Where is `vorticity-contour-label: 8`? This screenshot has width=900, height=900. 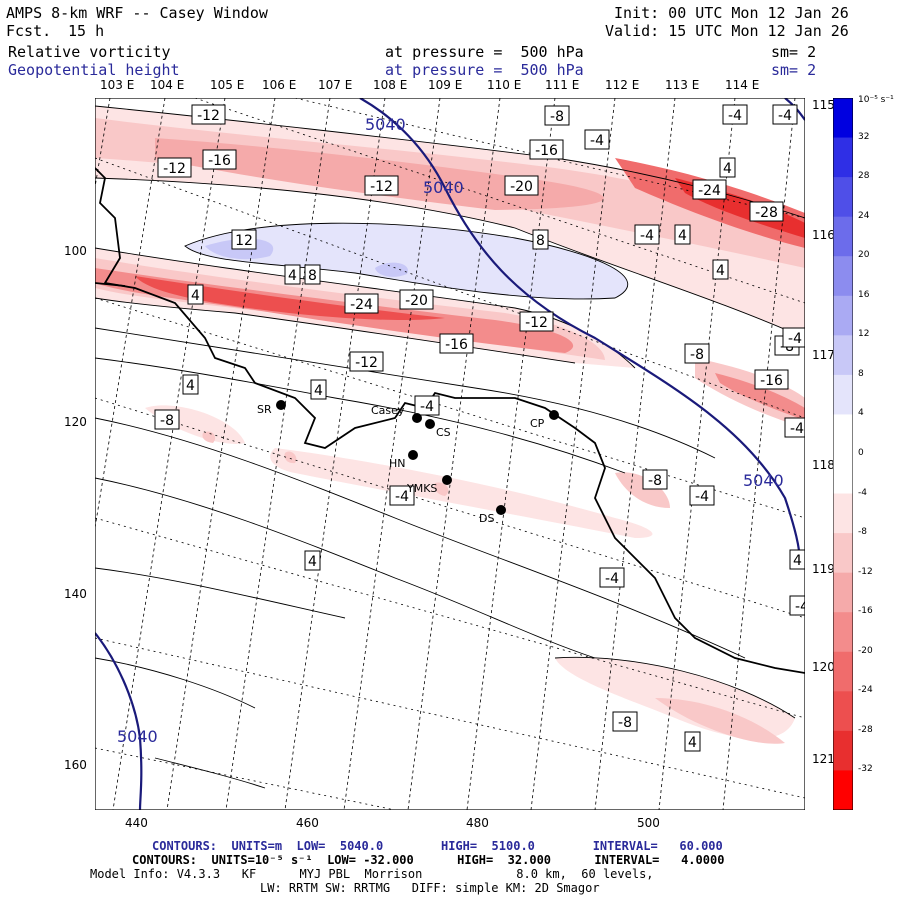
vorticity-contour-label: 8 is located at coordinates (312, 274).